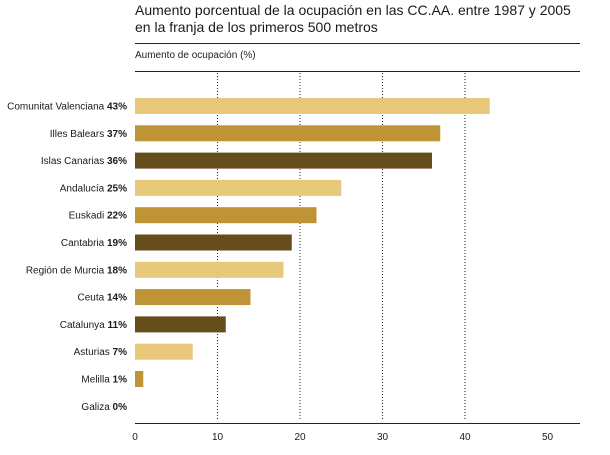 Image resolution: width=610 pixels, height=455 pixels. Describe the element at coordinates (96, 380) in the screenshot. I see `category-name-10: Melilla` at that location.